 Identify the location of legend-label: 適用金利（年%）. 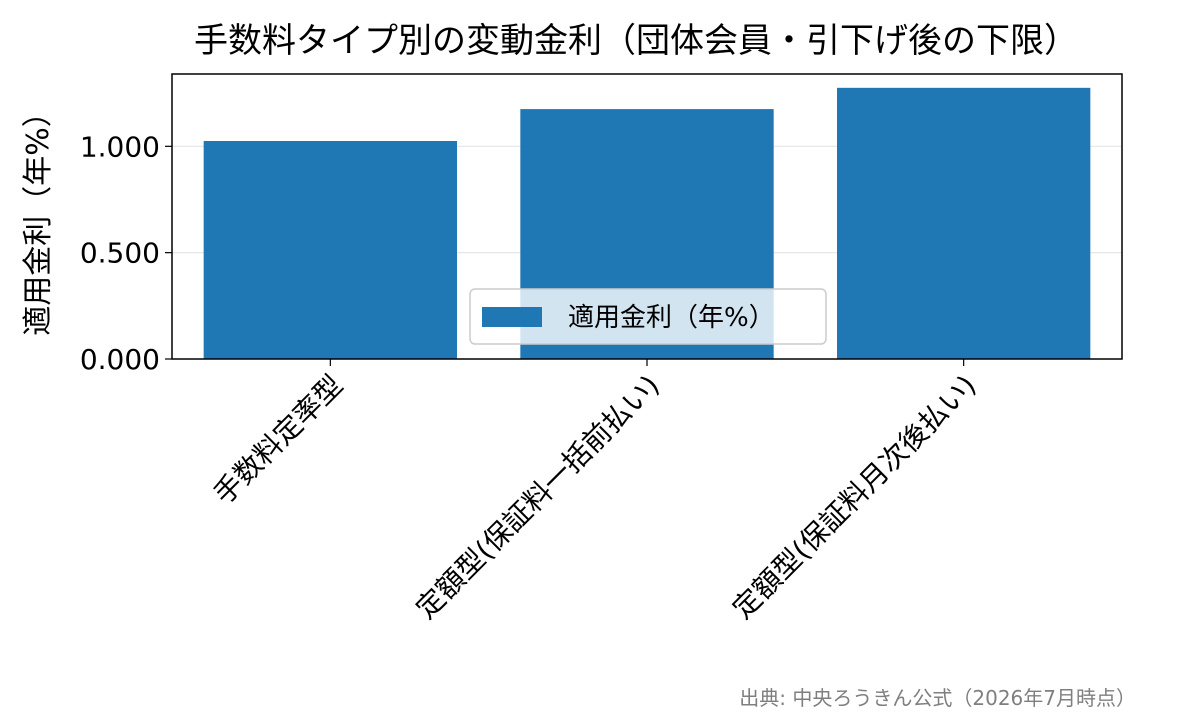
(671, 318).